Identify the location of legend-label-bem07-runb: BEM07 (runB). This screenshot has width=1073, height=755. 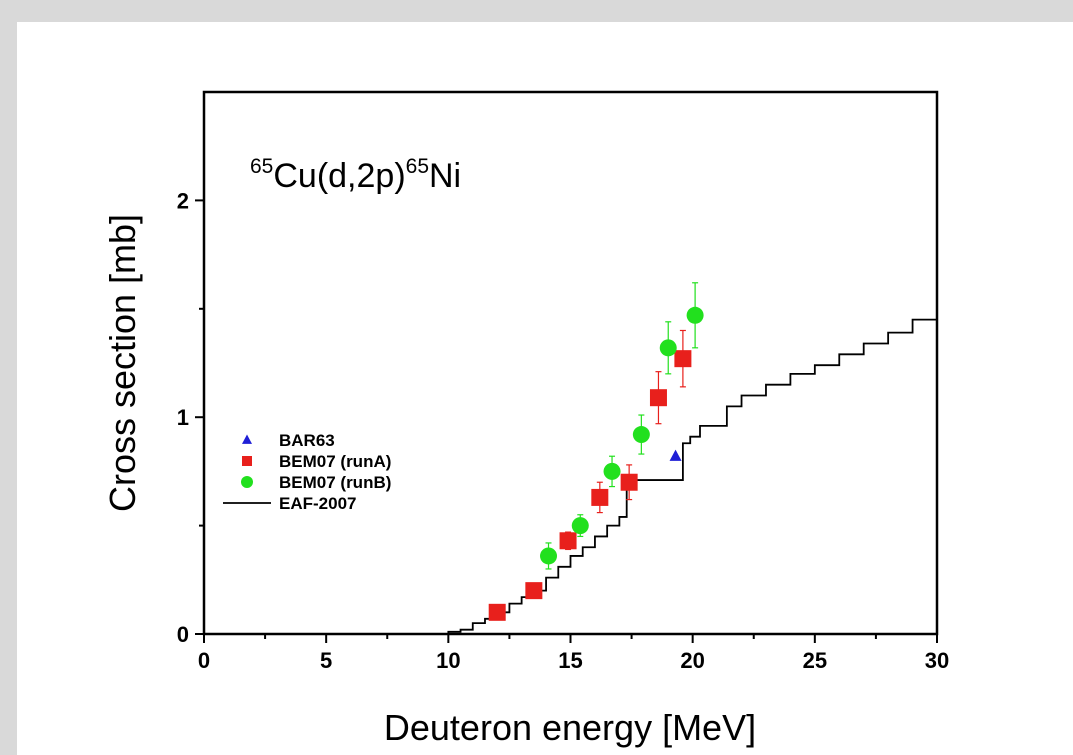
(335, 482).